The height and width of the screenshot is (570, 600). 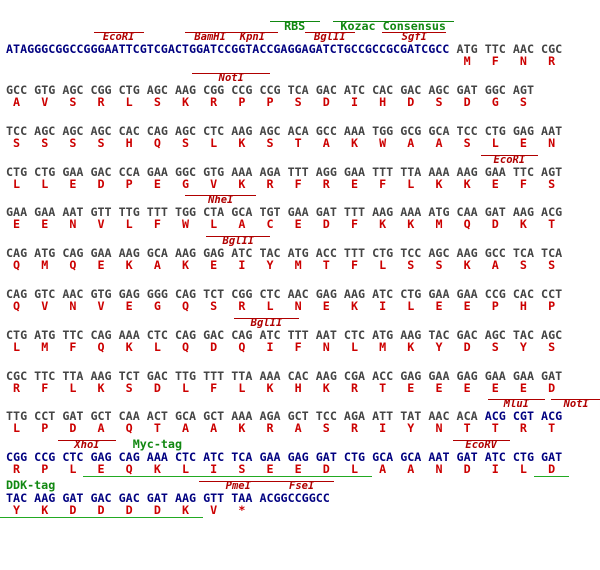 I want to click on codon: CCG, so click(x=270, y=90).